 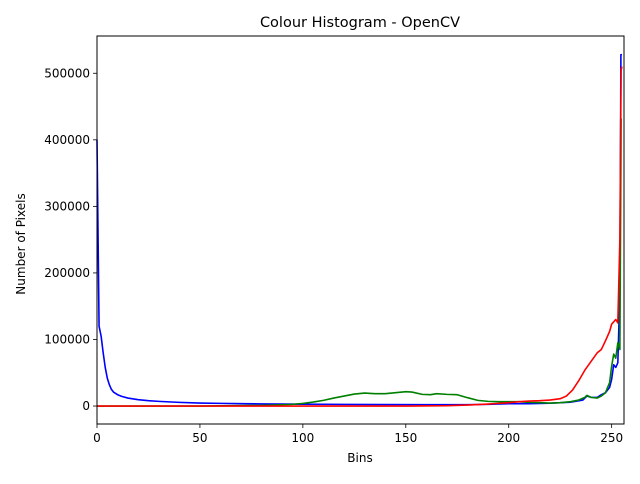 I want to click on x-axis-label: Bins, so click(x=359, y=458).